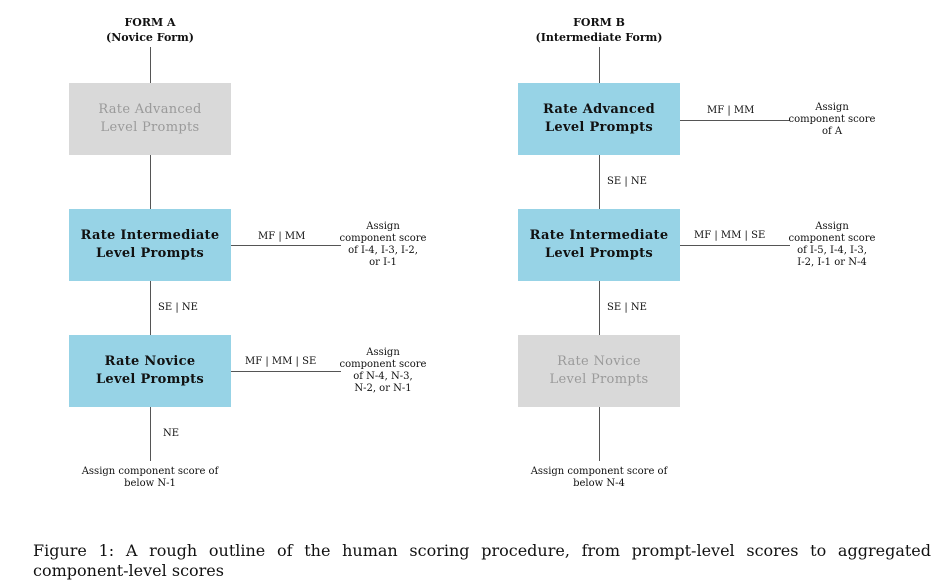 The image size is (944, 586). Describe the element at coordinates (150, 379) in the screenshot. I see `form-a-box-novice-line2: Level Prompts` at that location.